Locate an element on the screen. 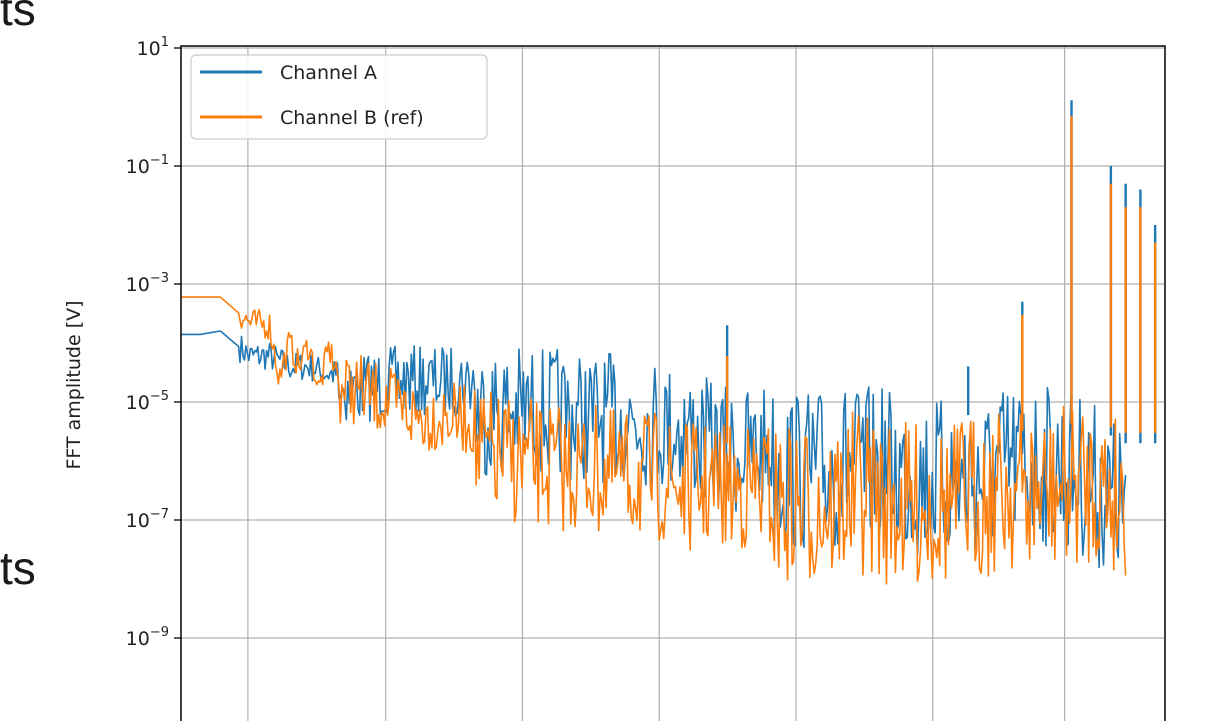  legend: Channel A Channel B (ref) is located at coordinates (339, 97).